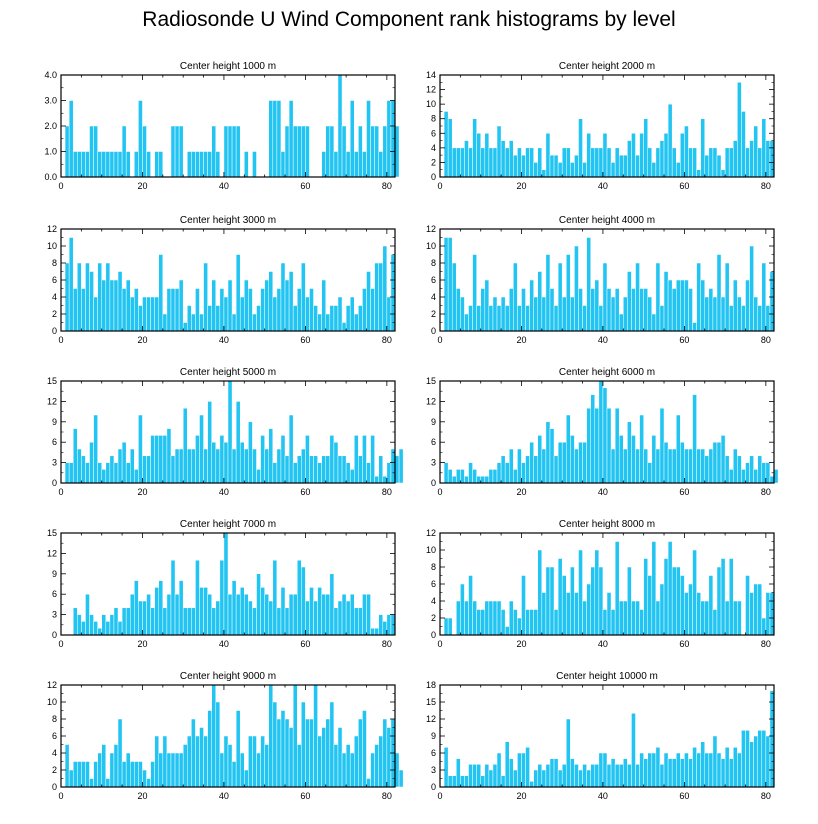 The height and width of the screenshot is (824, 818). I want to click on y-tick-label: 15, so click(52, 533).